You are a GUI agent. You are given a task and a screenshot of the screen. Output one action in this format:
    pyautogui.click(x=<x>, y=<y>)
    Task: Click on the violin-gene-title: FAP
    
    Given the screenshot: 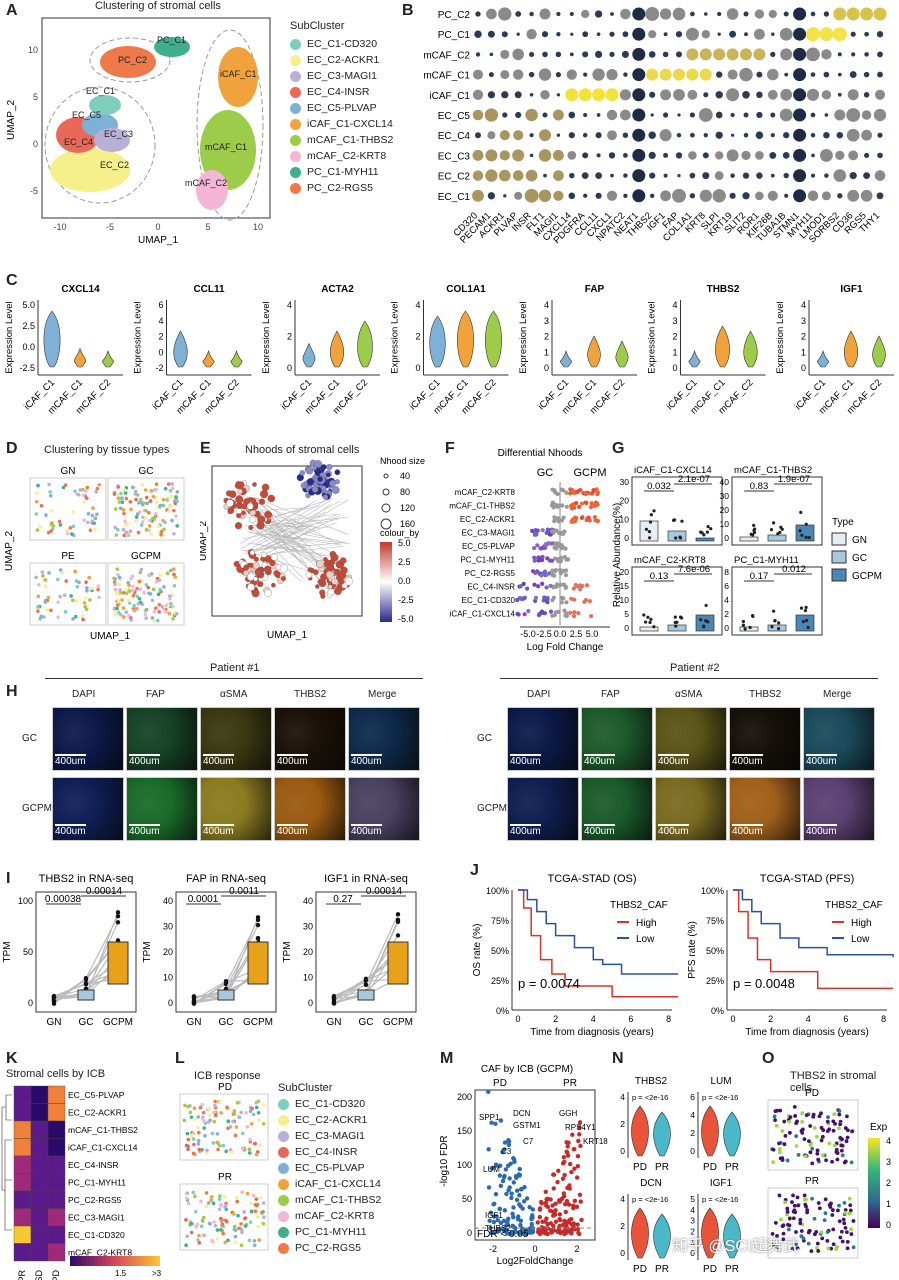 What is the action you would take?
    pyautogui.click(x=595, y=289)
    